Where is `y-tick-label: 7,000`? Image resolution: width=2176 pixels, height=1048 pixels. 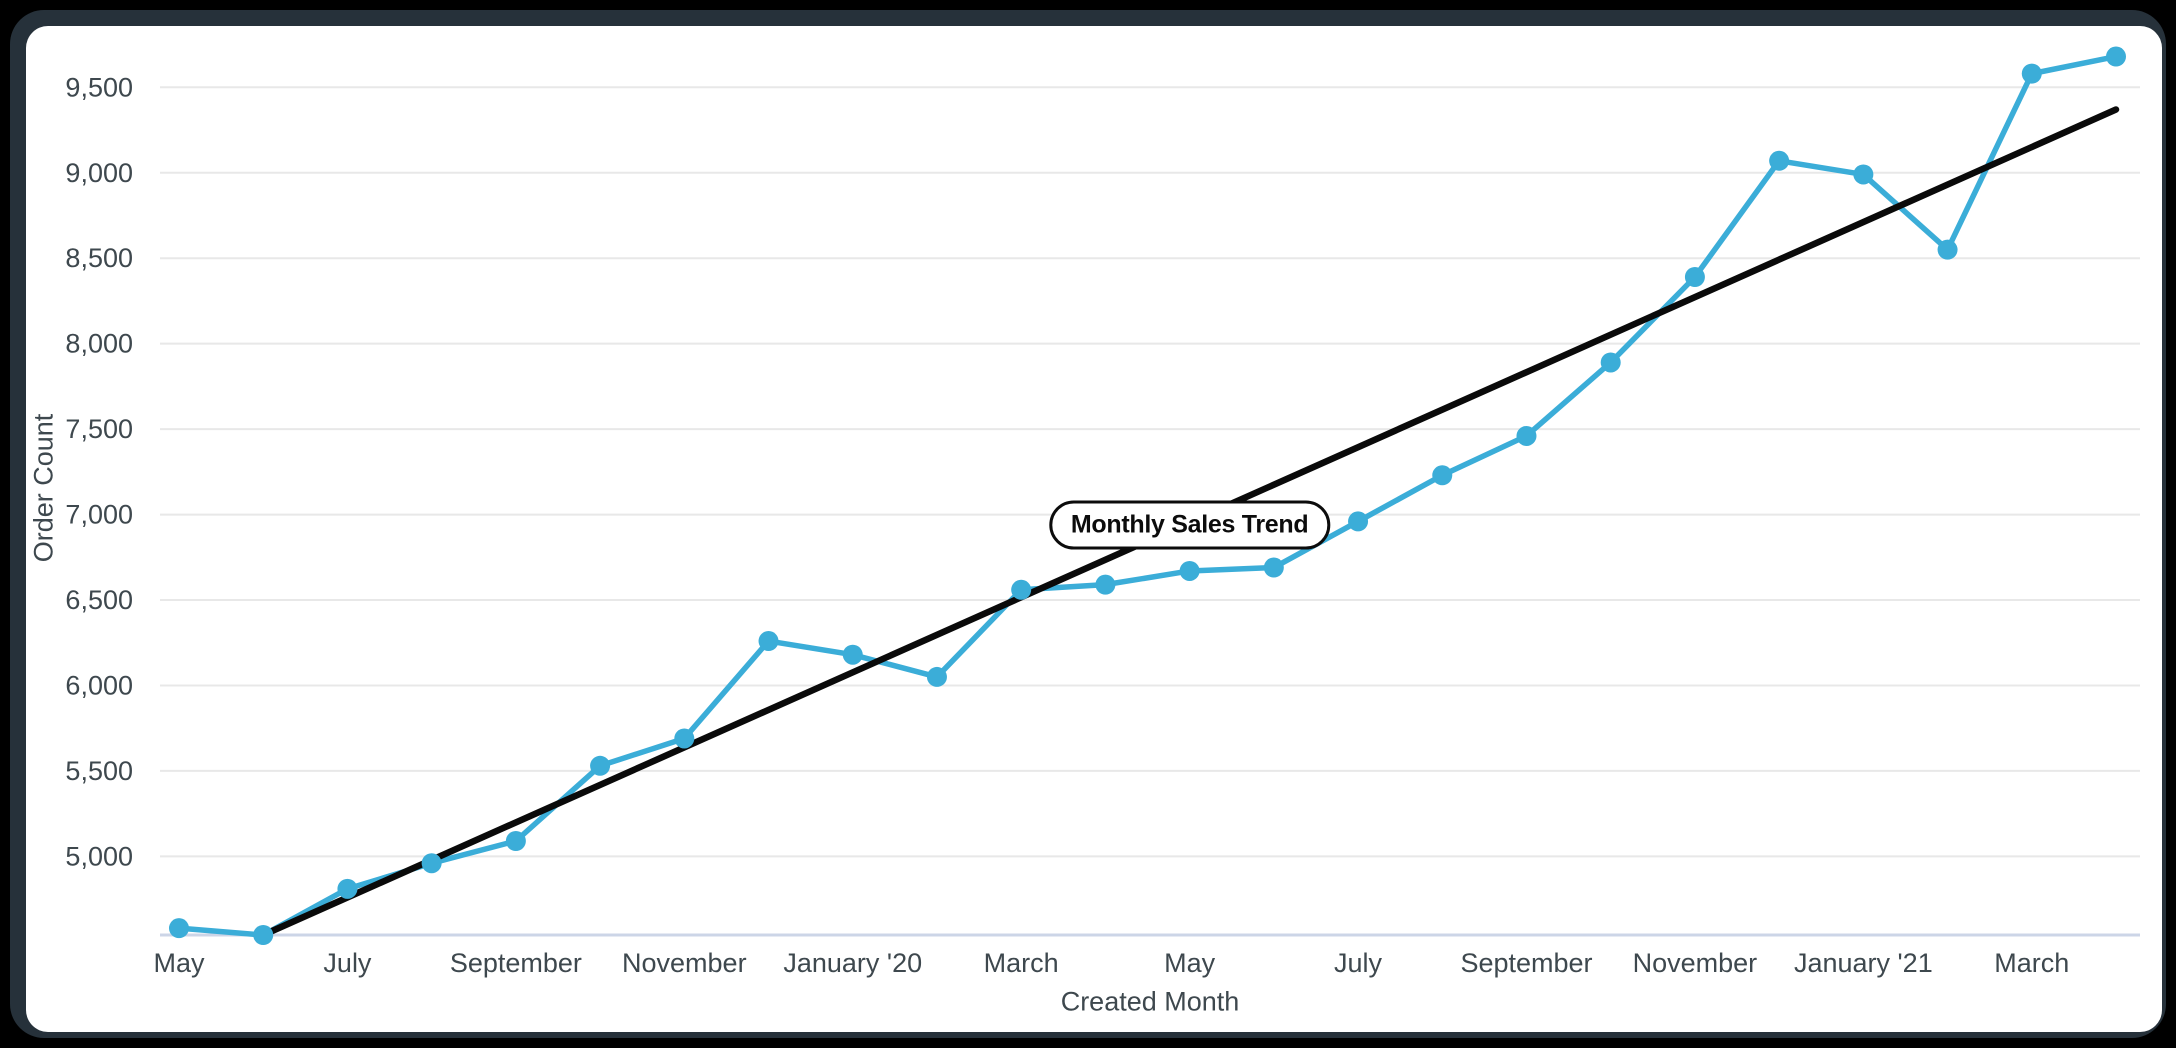 y-tick-label: 7,000 is located at coordinates (99, 515).